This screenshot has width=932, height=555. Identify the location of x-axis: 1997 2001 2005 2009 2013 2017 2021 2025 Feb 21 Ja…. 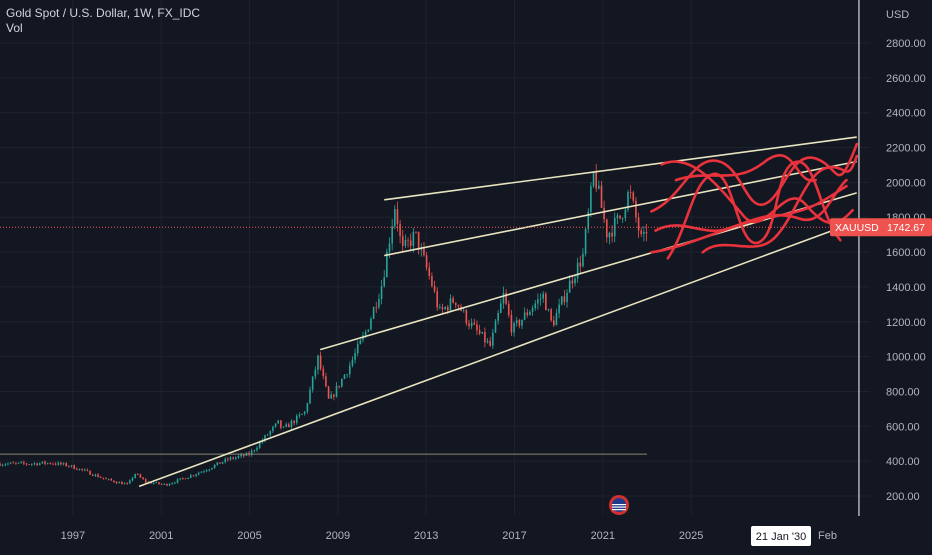
(466, 533).